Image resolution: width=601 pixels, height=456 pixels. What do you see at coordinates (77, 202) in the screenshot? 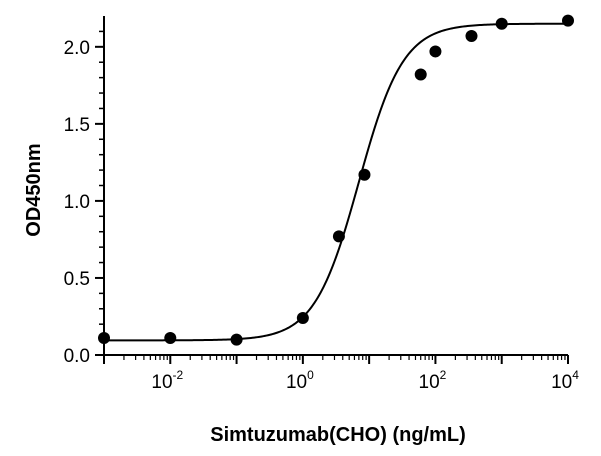
I see `y-tick-label: 1.0` at bounding box center [77, 202].